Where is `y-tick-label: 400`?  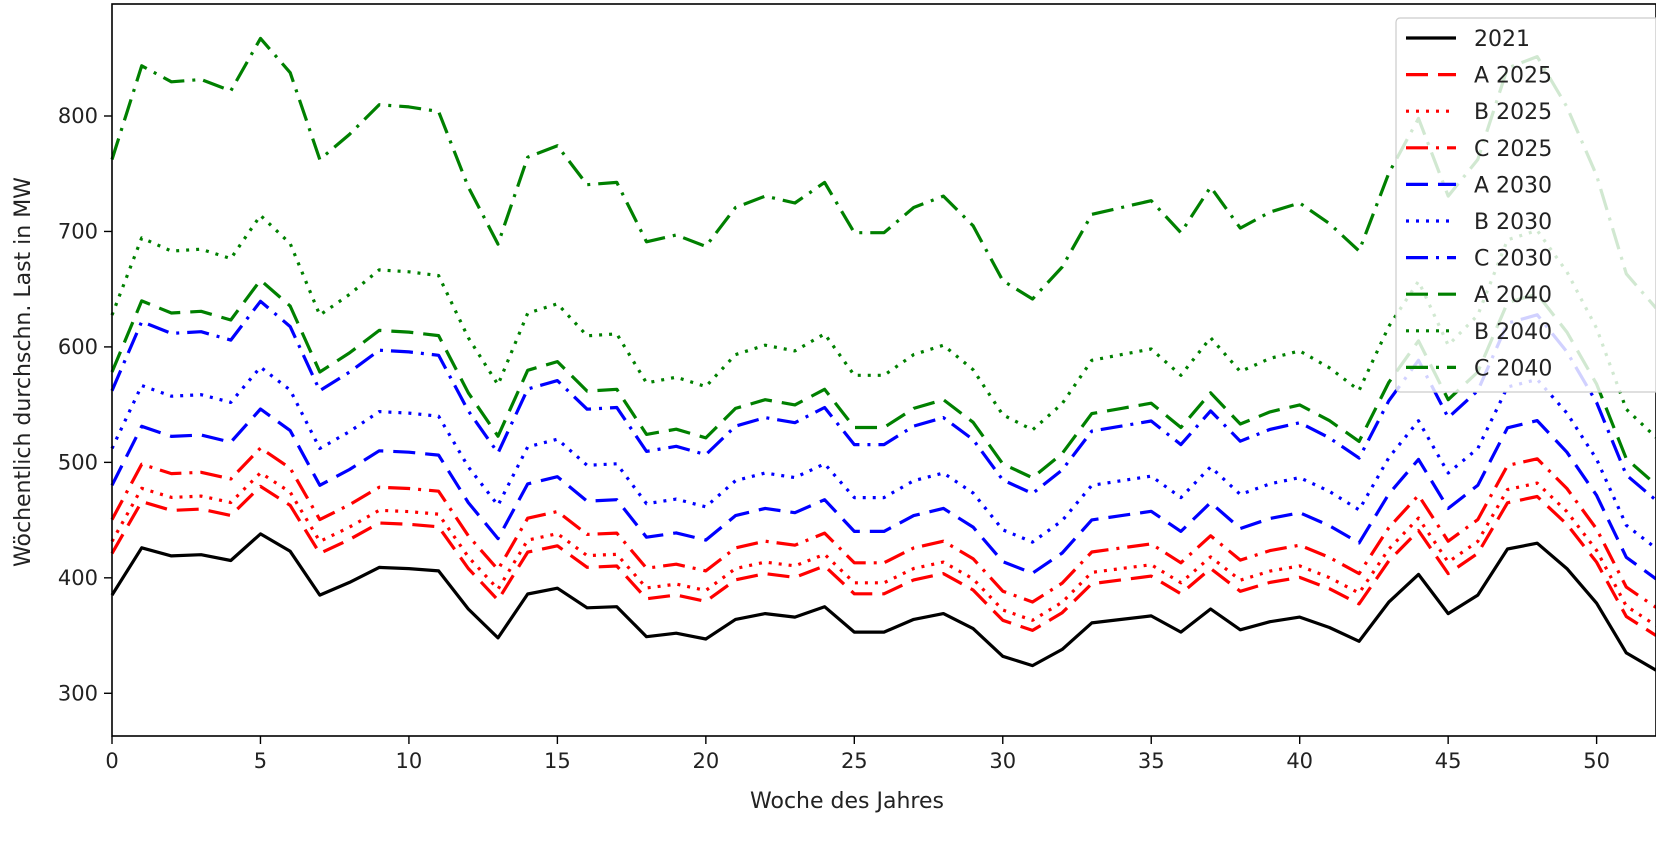 y-tick-label: 400 is located at coordinates (78, 578).